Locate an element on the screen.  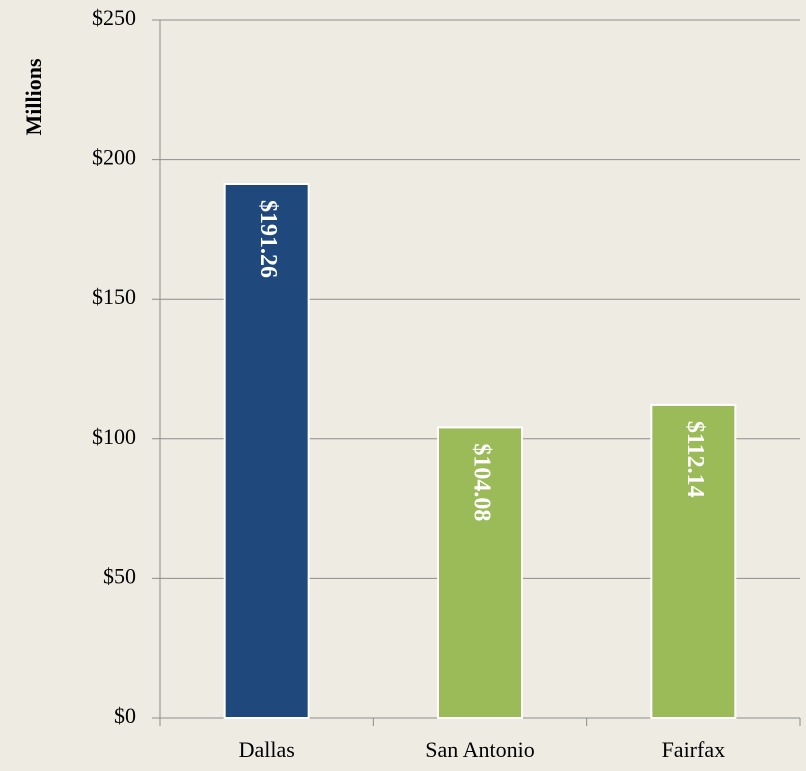
value-label: $112.14 is located at coordinates (695, 459).